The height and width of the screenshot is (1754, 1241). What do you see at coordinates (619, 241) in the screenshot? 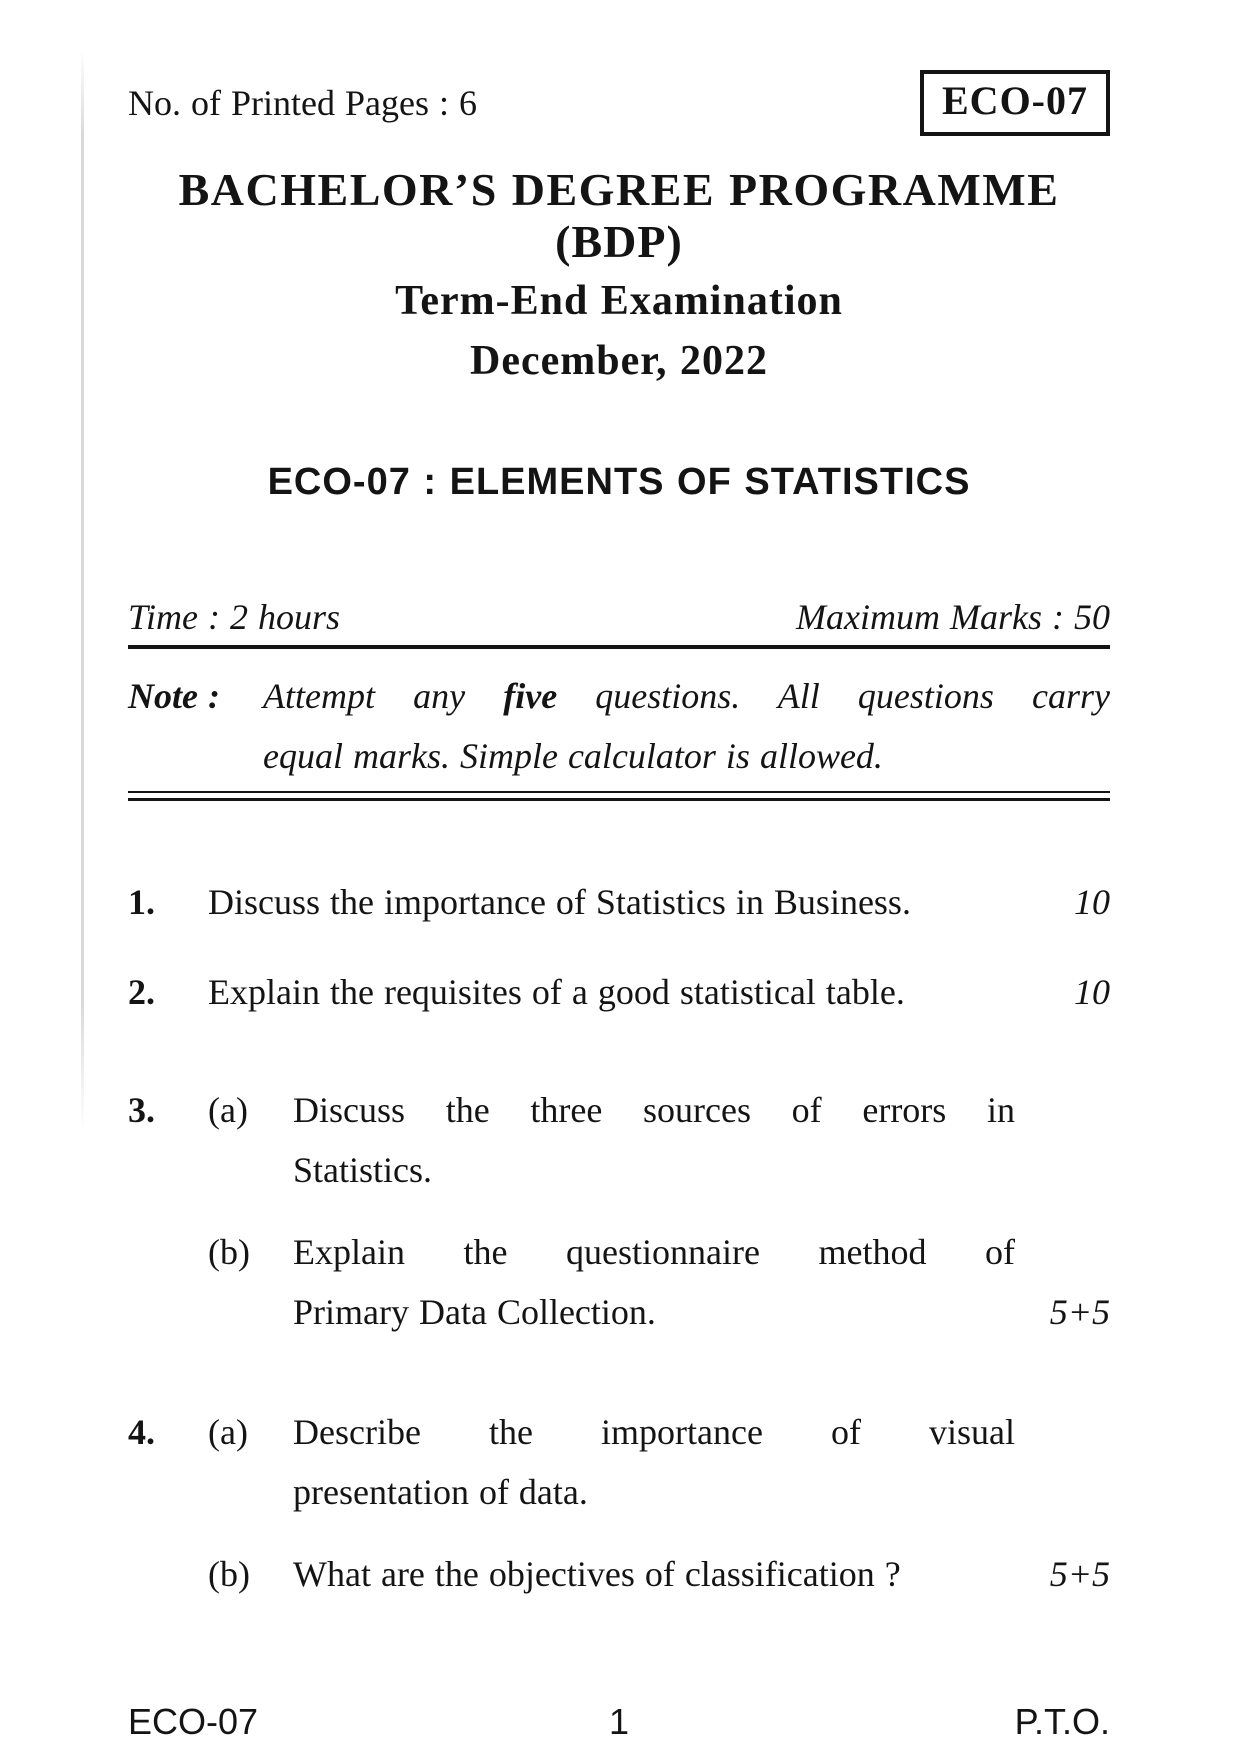
I see `programme-abbreviation: (BDP)` at bounding box center [619, 241].